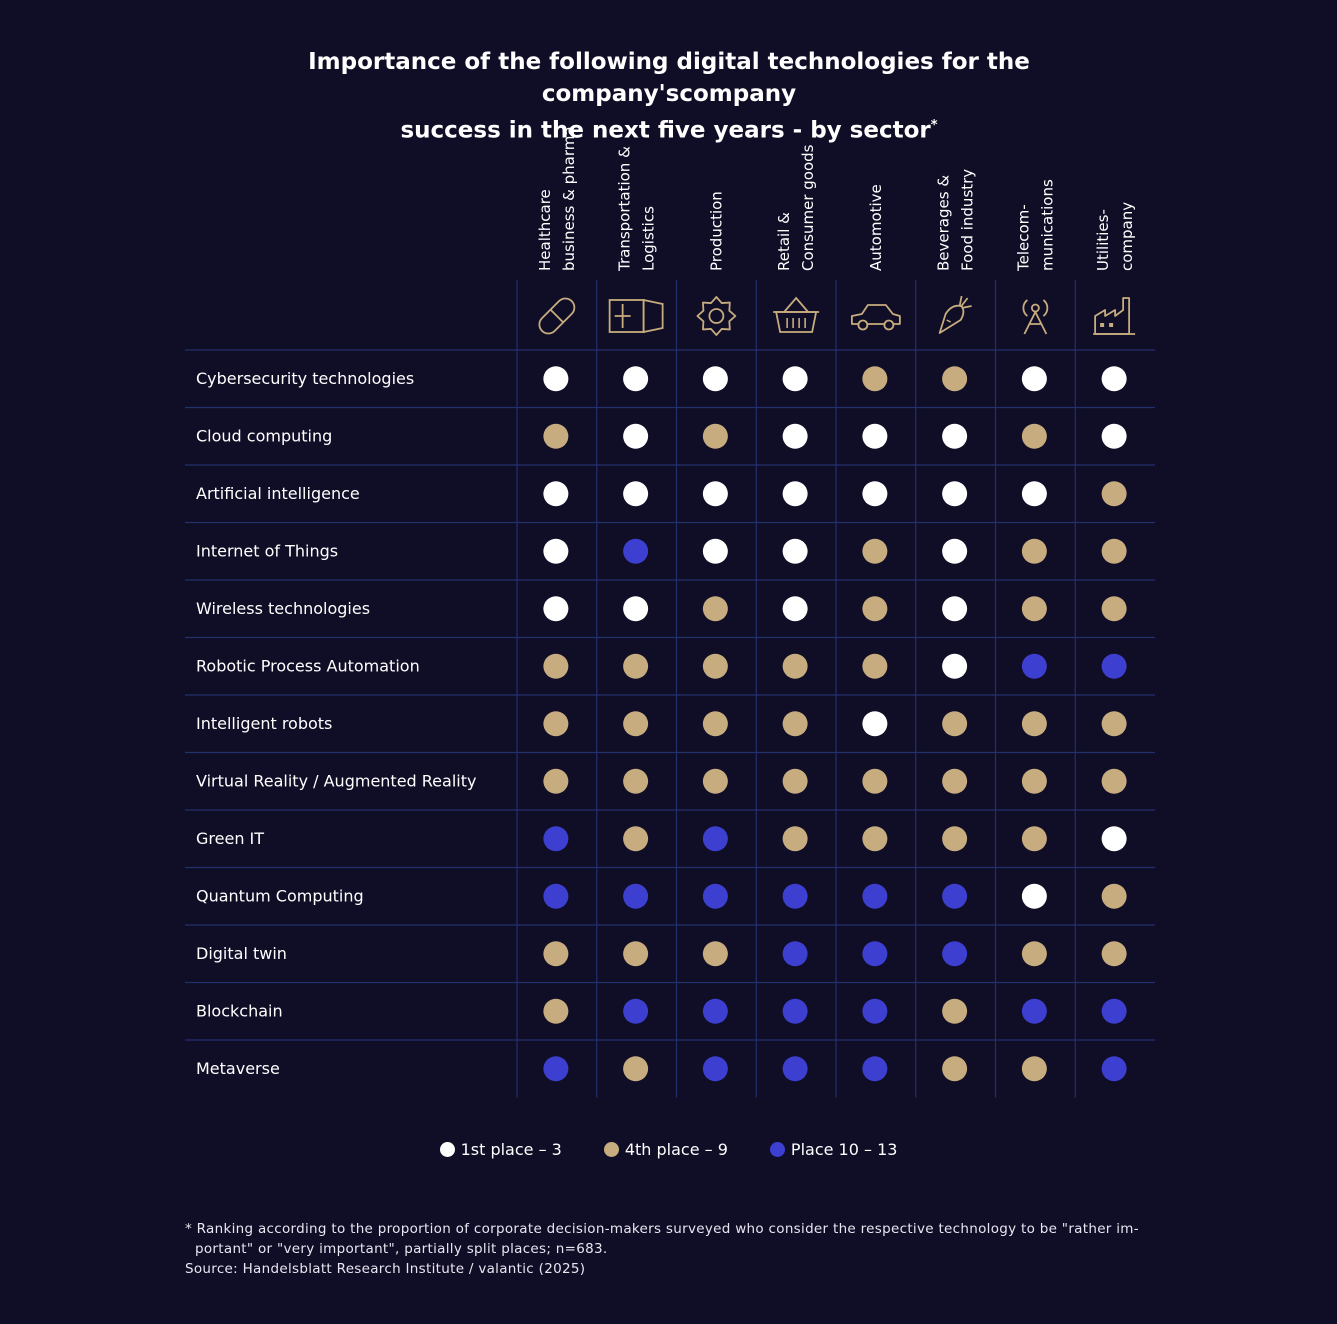  I want to click on footnote-mark: *, so click(934, 125).